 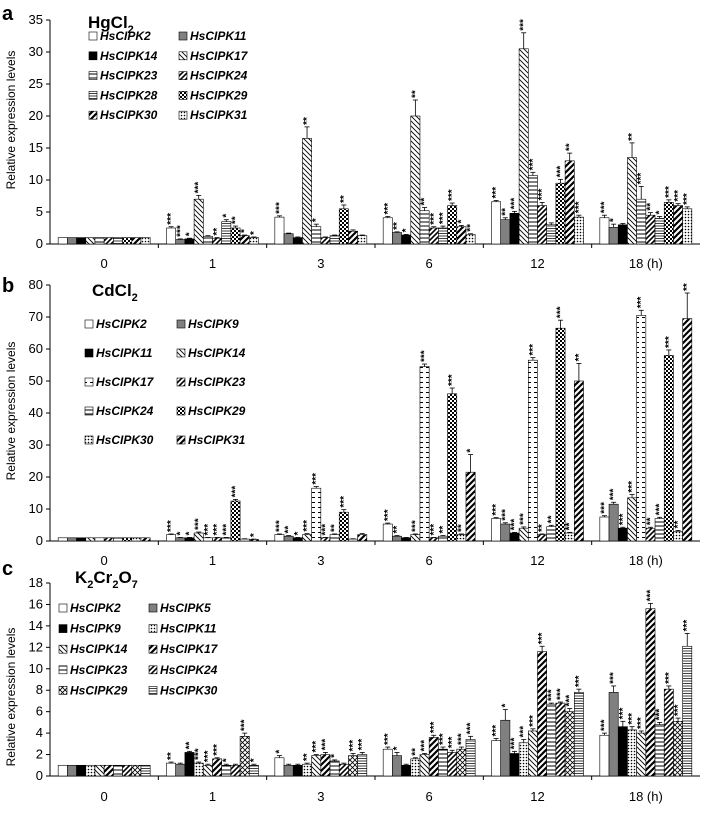 What do you see at coordinates (39, 711) in the screenshot?
I see `y-tick-label: 6` at bounding box center [39, 711].